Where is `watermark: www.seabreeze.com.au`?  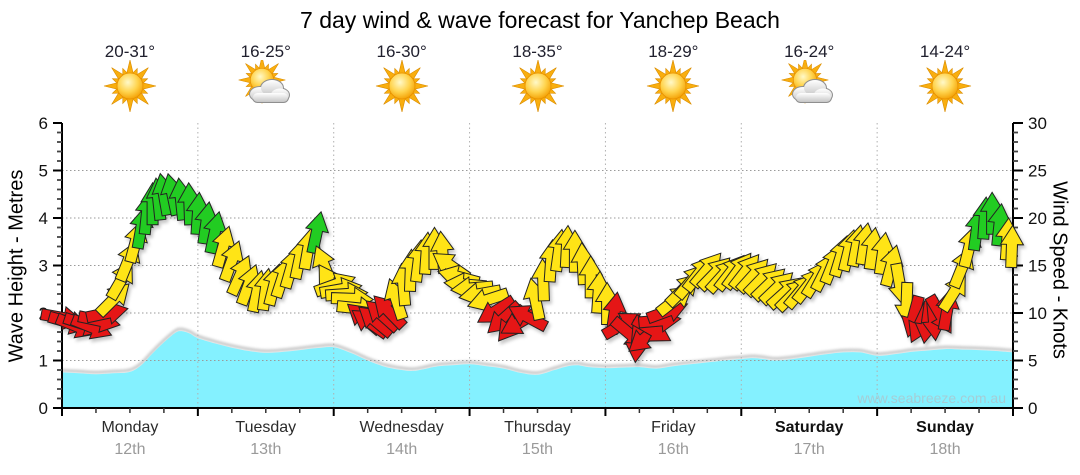 watermark: www.seabreeze.com.au is located at coordinates (931, 398).